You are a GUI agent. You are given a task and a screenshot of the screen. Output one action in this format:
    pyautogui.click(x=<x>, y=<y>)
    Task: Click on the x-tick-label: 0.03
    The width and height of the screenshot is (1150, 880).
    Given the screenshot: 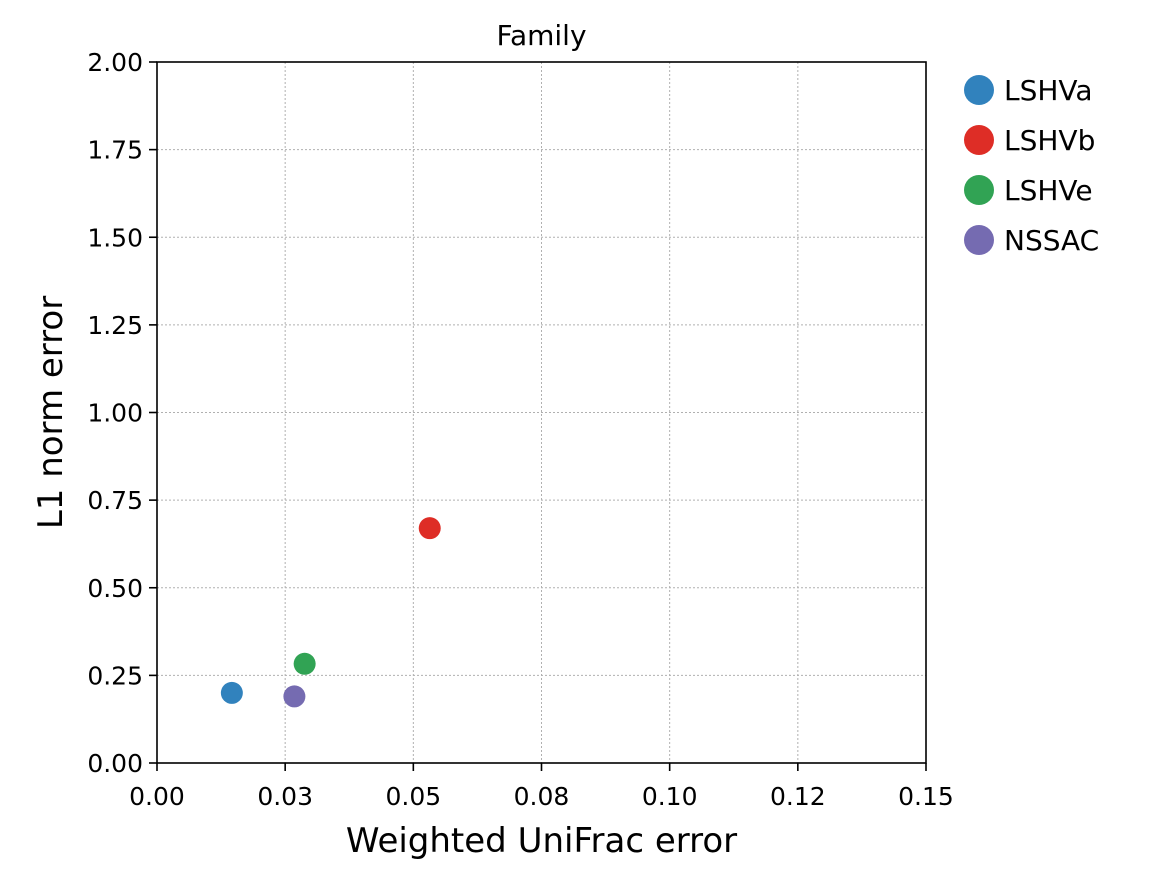 What is the action you would take?
    pyautogui.click(x=285, y=796)
    